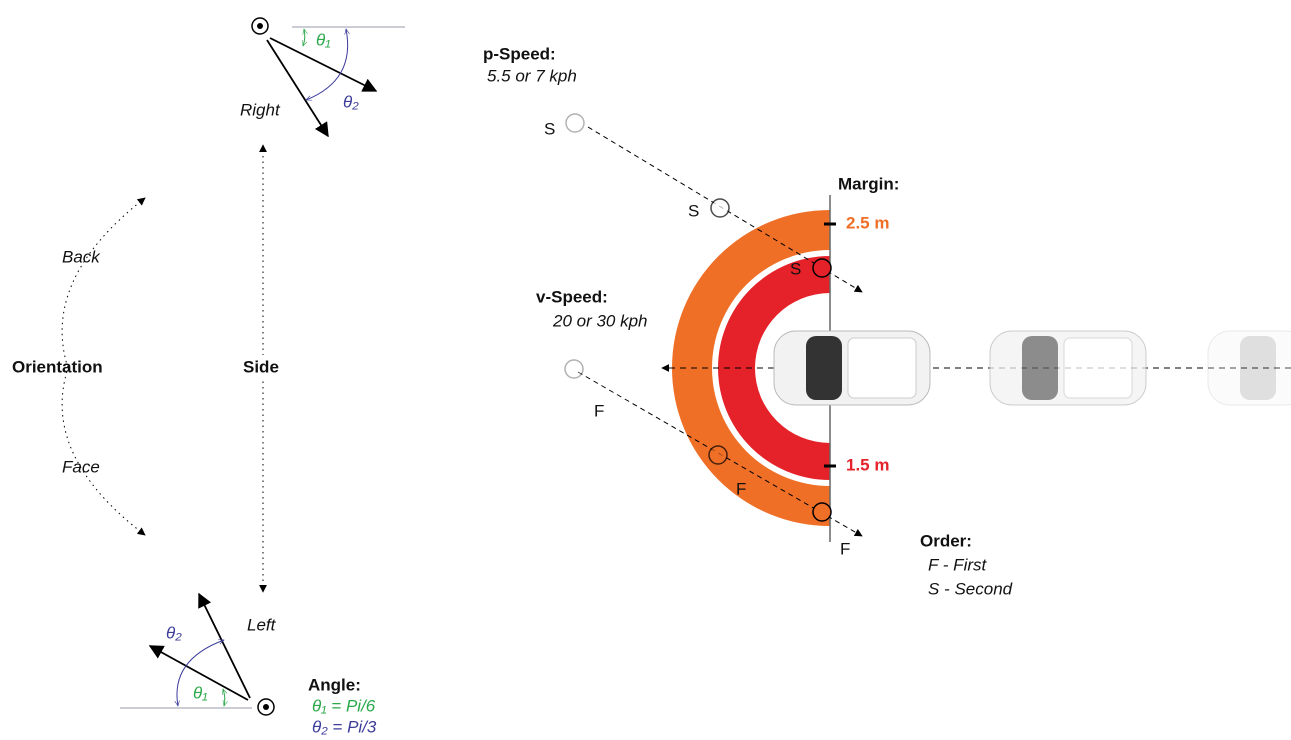 This screenshot has height=740, width=1291. Describe the element at coordinates (260, 109) in the screenshot. I see `right-label: Right` at that location.